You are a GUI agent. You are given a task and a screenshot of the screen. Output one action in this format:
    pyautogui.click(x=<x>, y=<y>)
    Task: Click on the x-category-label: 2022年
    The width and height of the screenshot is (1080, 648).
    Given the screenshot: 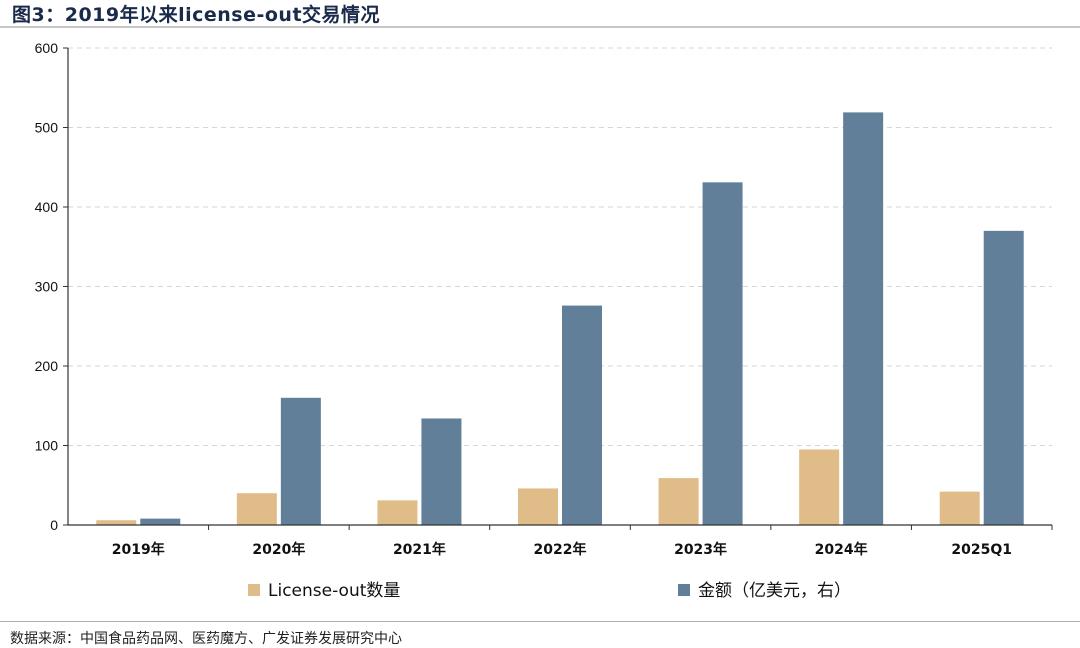 What is the action you would take?
    pyautogui.click(x=560, y=549)
    